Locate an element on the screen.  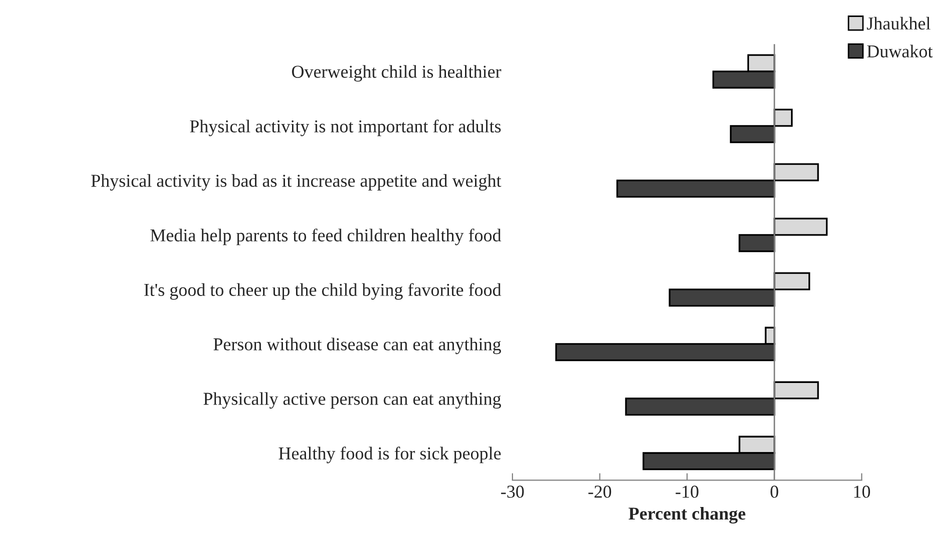
y-tick-label: Physical activity is bad as it increase appetite and weight is located at coordinates (296, 182).